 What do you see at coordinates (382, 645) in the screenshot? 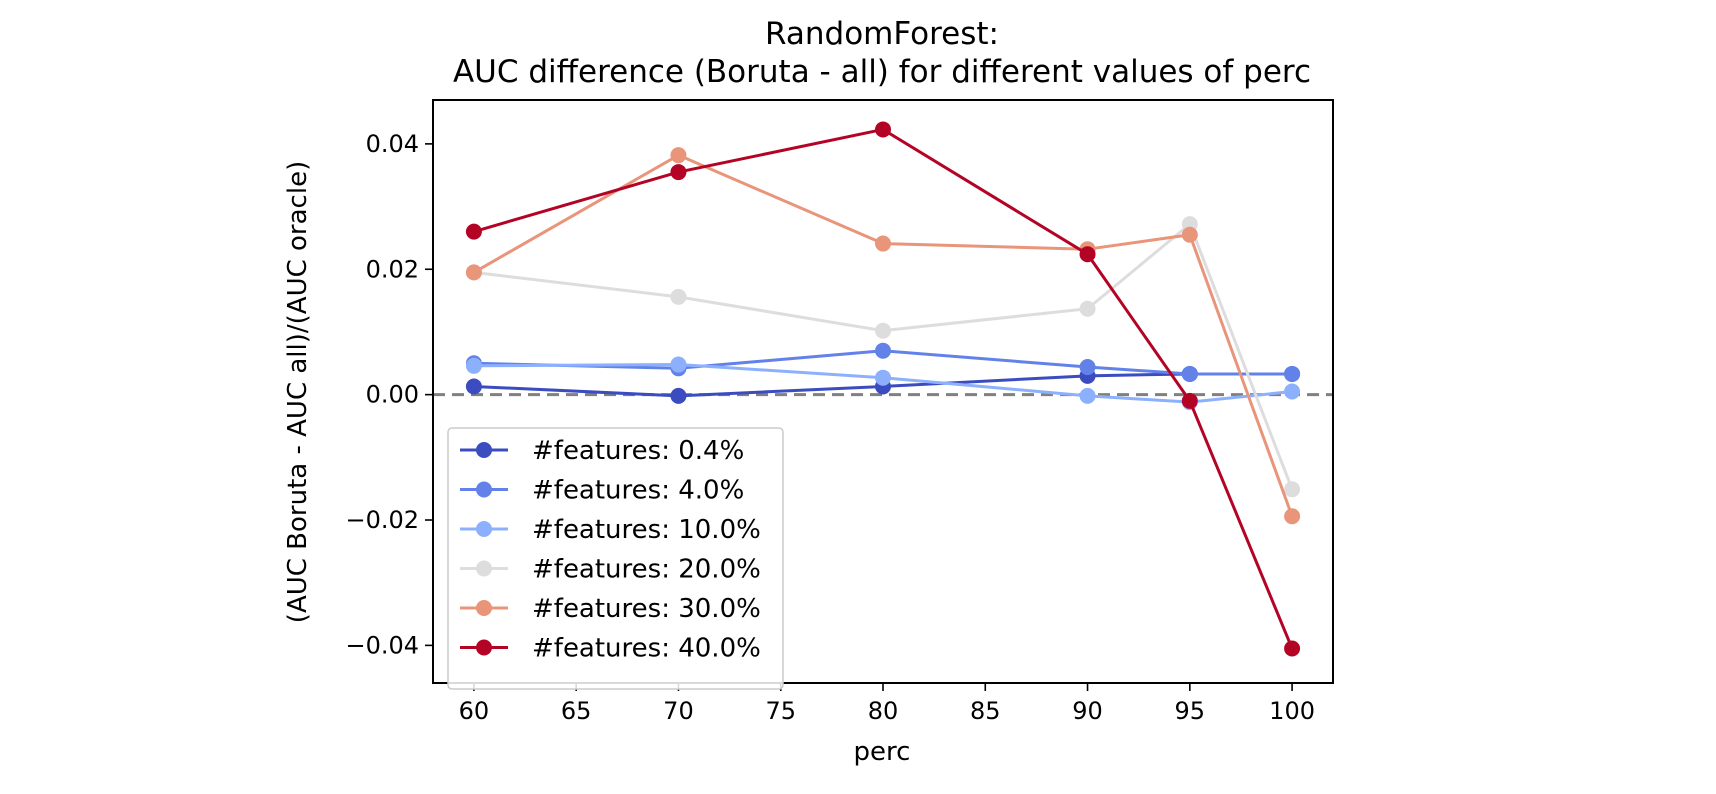
I see `y-tick-label: −0.04` at bounding box center [382, 645].